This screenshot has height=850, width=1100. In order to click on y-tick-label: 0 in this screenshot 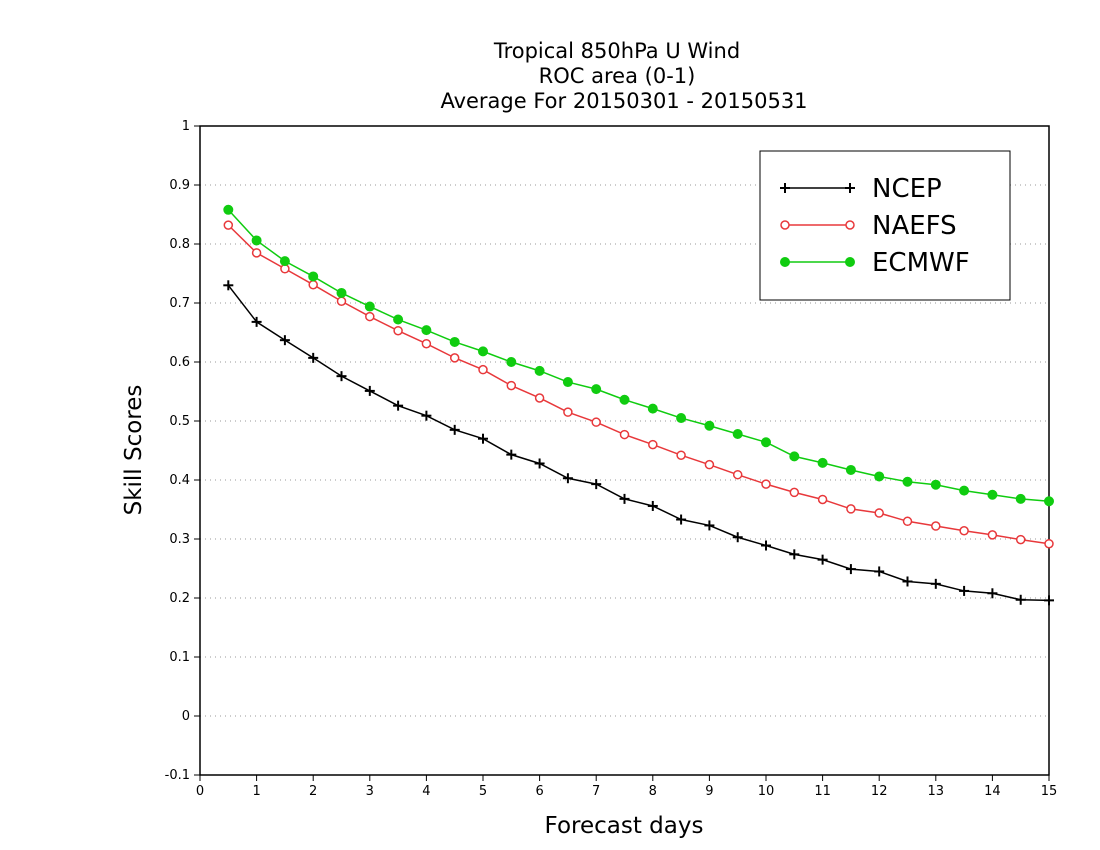, I will do `click(186, 716)`.